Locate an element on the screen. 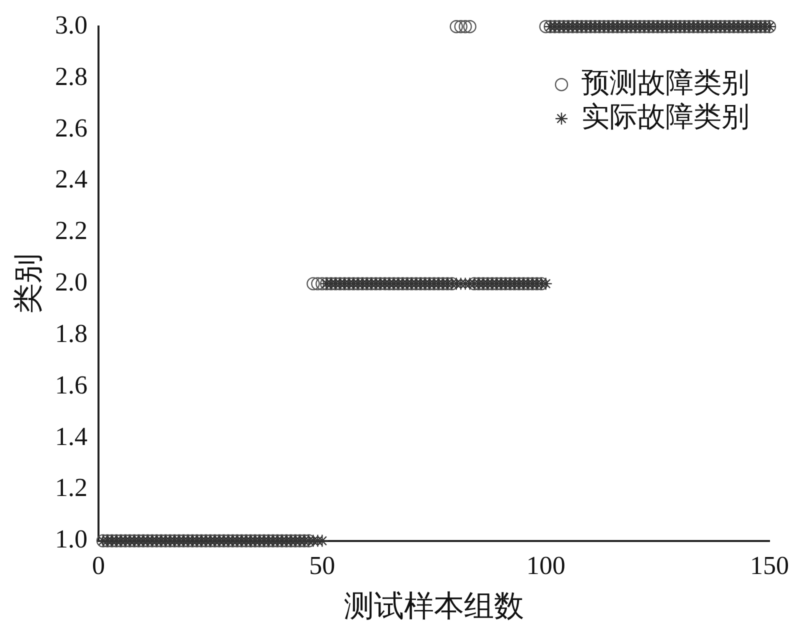  y-tick-label: 2.6 is located at coordinates (71, 127).